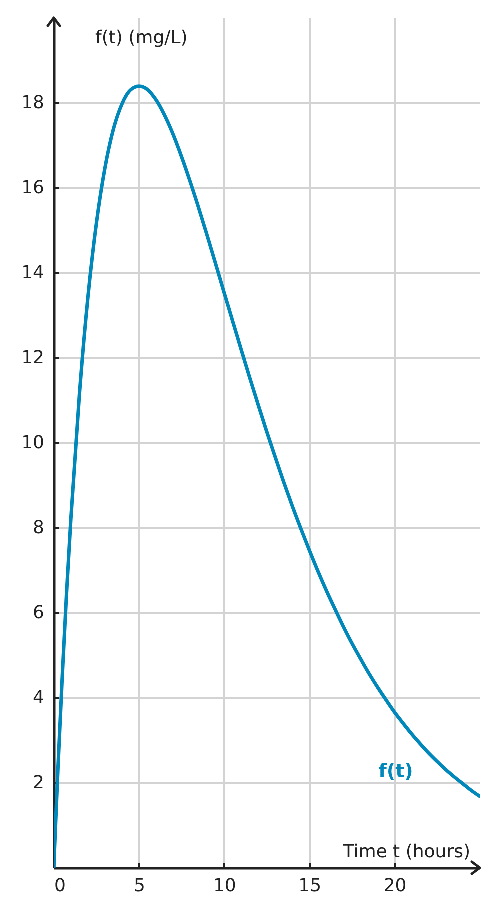 Image resolution: width=497 pixels, height=917 pixels. What do you see at coordinates (38, 613) in the screenshot?
I see `y-tick-label: 6` at bounding box center [38, 613].